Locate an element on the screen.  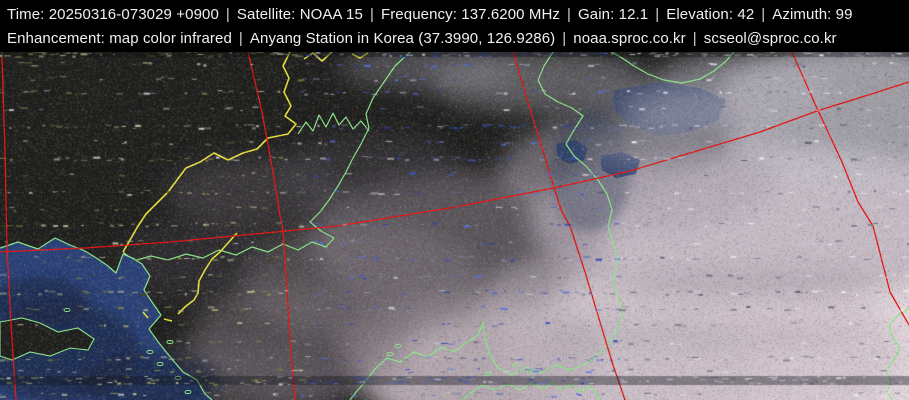
field-frequency: Frequency: 137.6200 MHz is located at coordinates (470, 14).